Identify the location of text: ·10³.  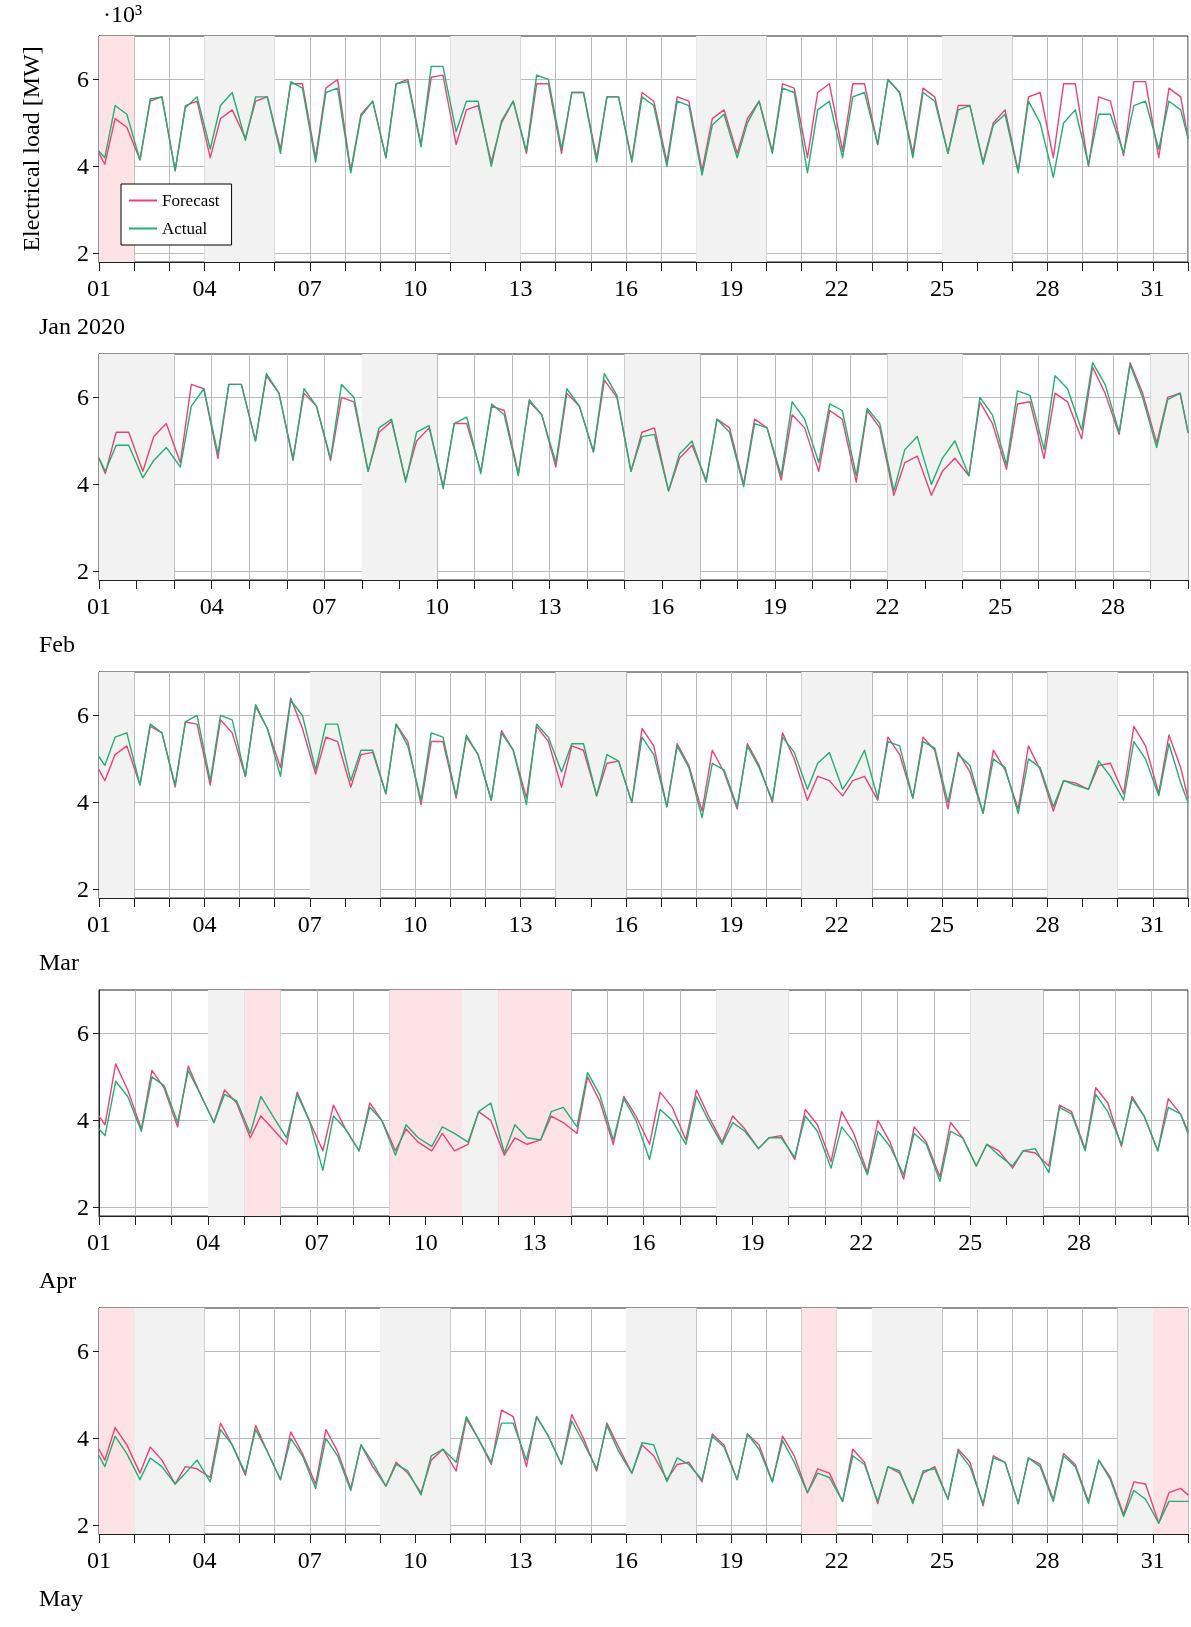
(123, 14).